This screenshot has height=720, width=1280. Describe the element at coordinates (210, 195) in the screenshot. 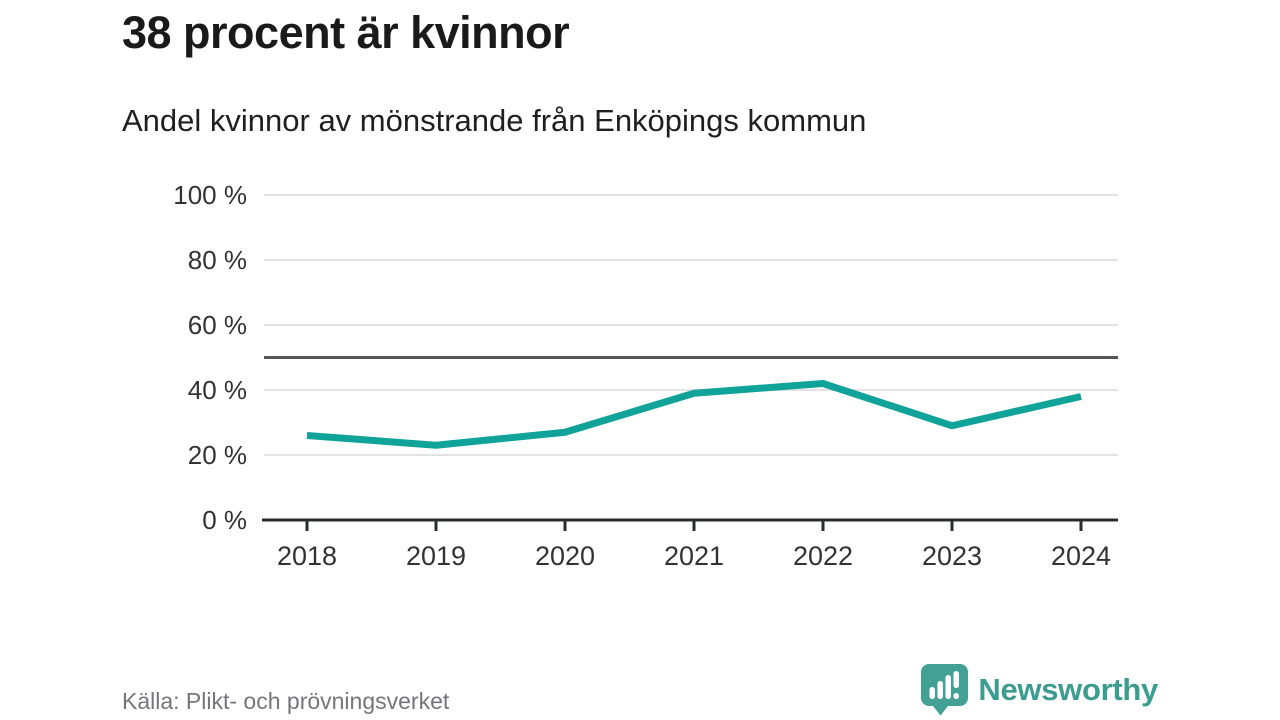

I see `y-tick-label-100: 100 %` at that location.